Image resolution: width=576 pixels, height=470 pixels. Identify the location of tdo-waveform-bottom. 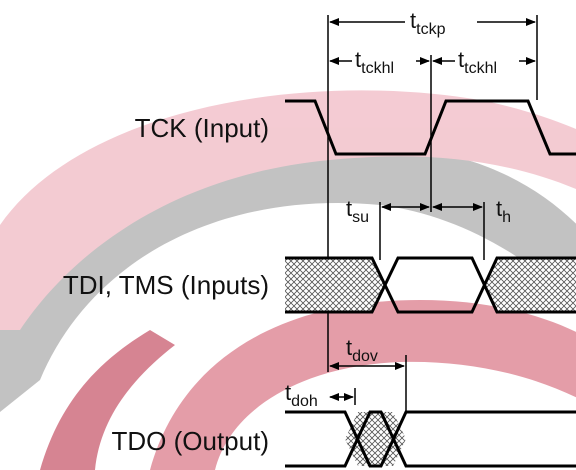
(430, 439).